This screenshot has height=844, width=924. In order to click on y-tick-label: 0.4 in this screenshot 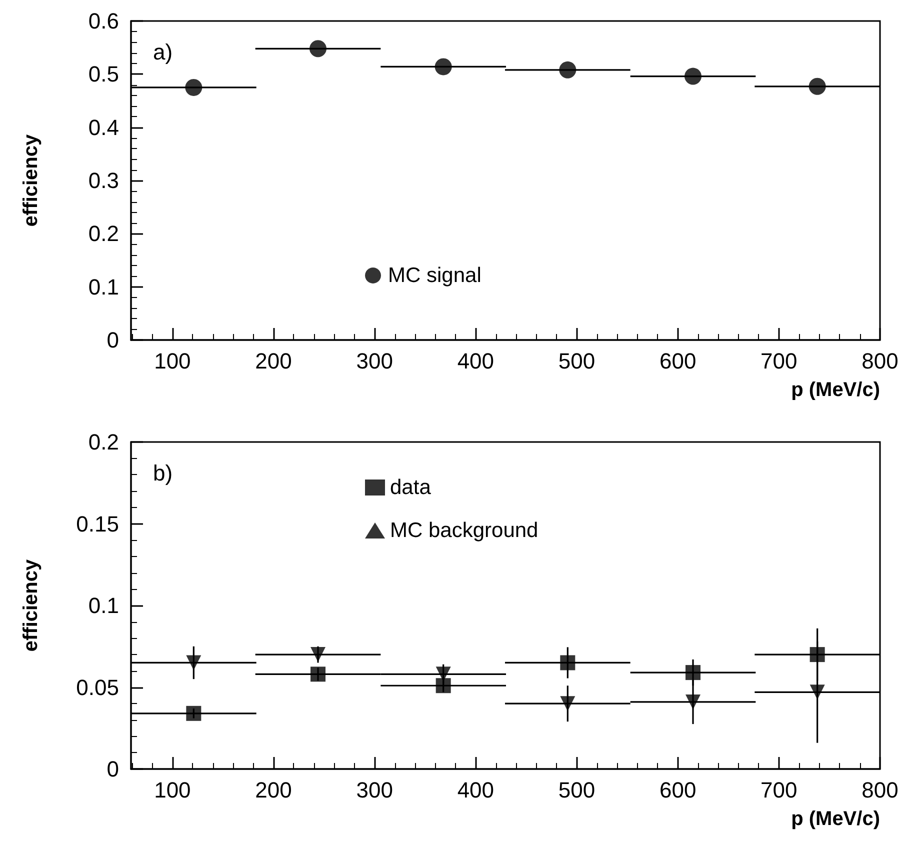, I will do `click(103, 127)`.